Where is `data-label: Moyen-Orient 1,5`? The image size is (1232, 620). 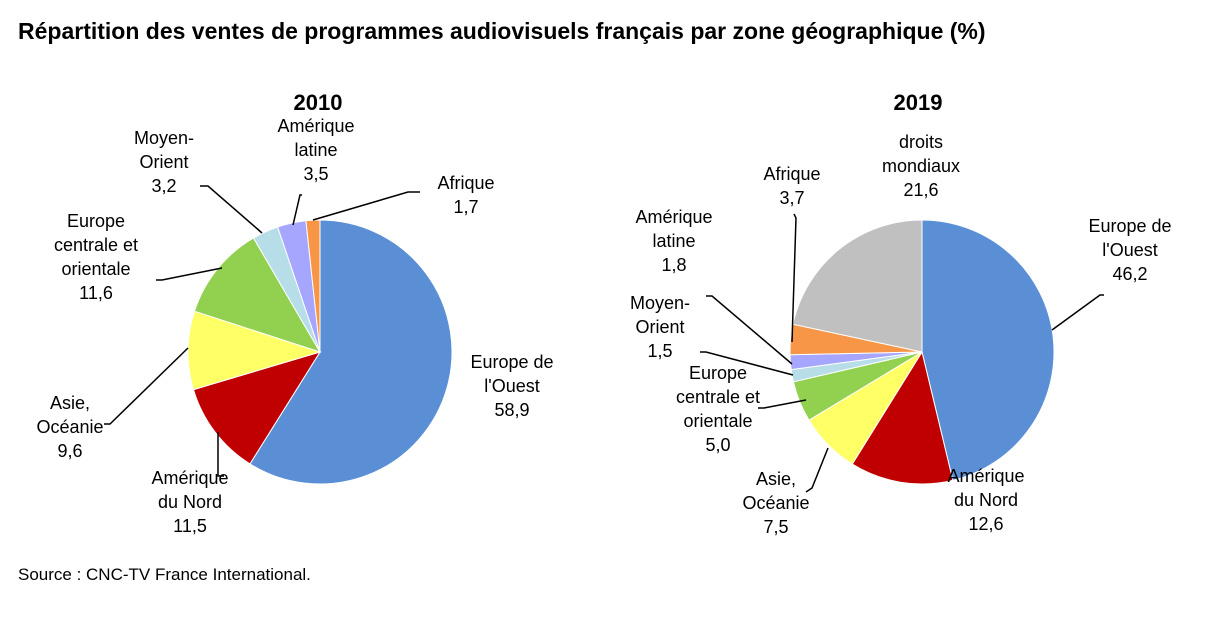
data-label: Moyen-Orient 1,5 is located at coordinates (660, 327).